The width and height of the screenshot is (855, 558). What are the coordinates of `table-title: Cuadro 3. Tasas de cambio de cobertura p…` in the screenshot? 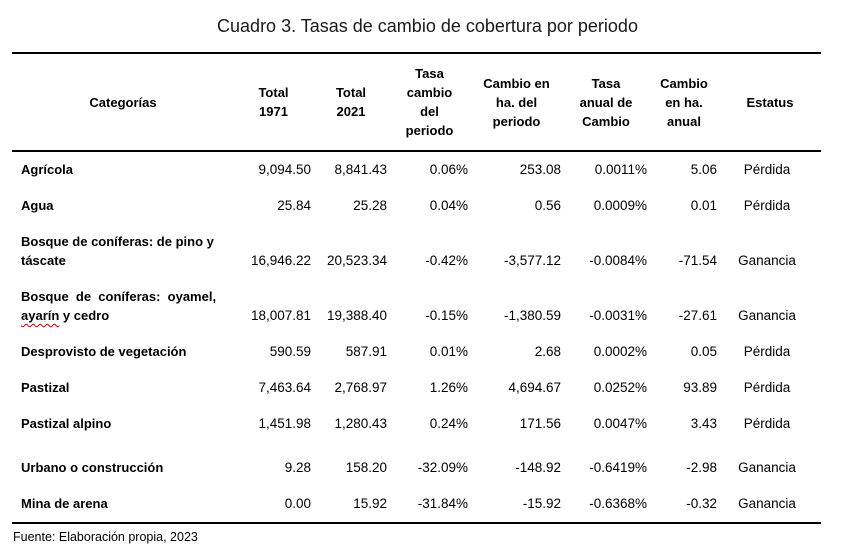 It's located at (427, 26).